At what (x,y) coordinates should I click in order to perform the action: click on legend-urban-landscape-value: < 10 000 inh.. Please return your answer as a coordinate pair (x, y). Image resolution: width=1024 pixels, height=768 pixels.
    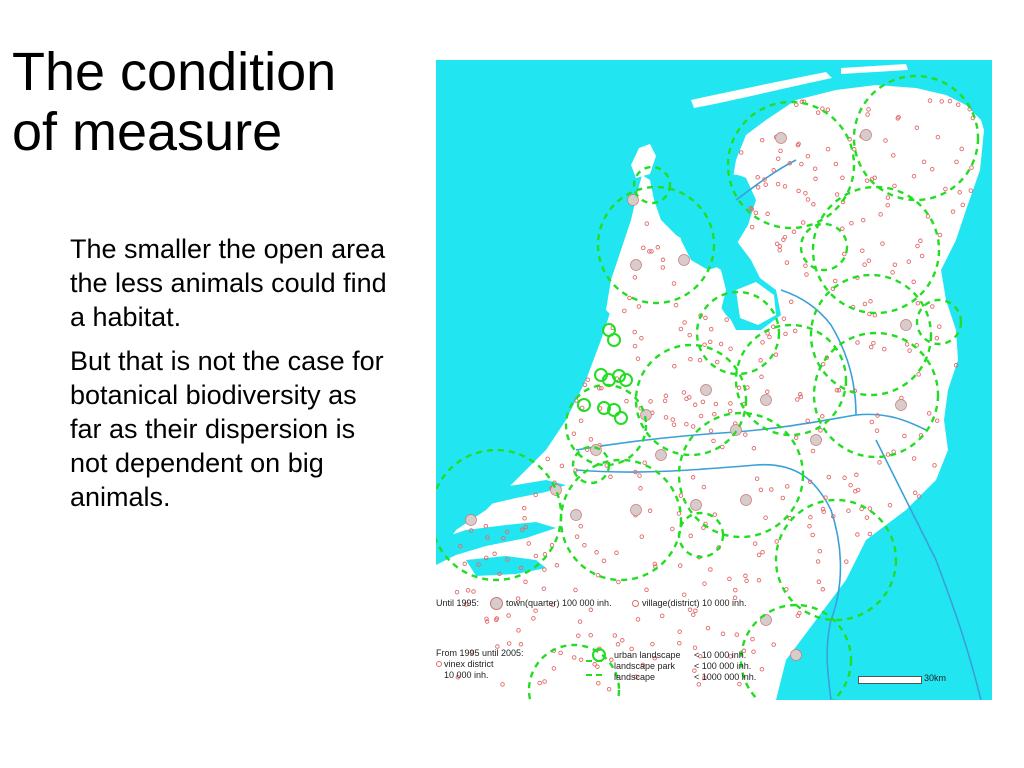
    Looking at the image, I should click on (720, 655).